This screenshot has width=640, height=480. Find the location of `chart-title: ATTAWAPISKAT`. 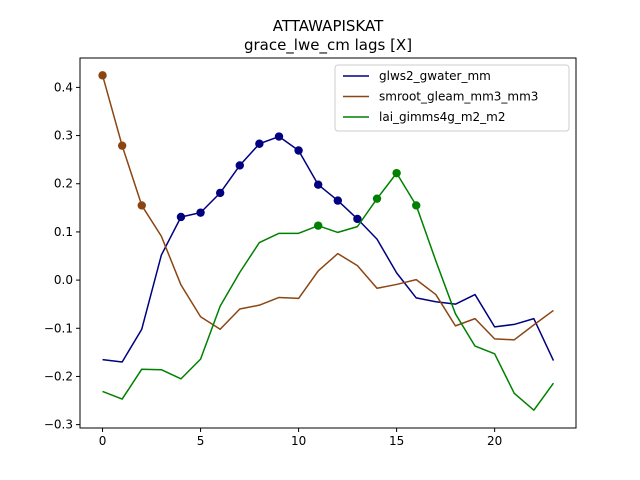

chart-title: ATTAWAPISKAT is located at coordinates (328, 26).